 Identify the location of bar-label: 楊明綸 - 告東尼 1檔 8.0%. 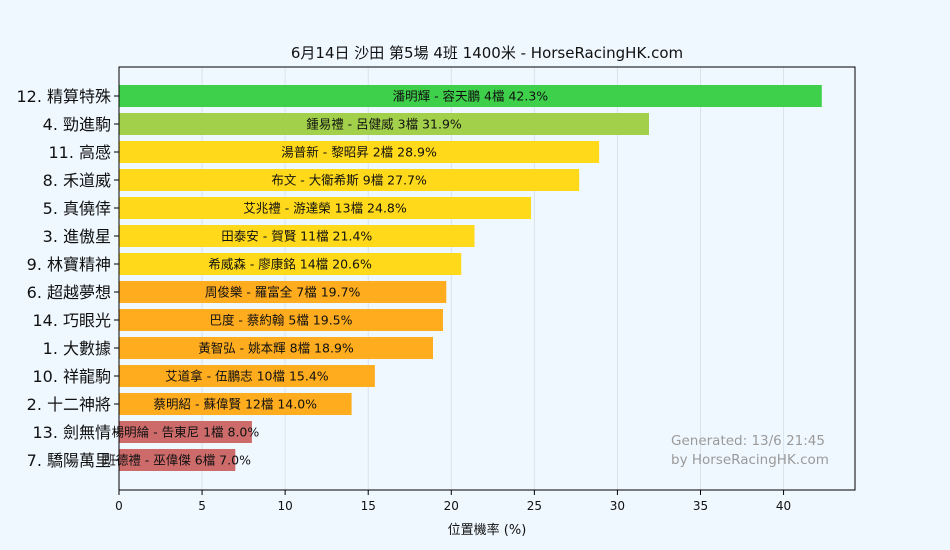
(186, 432).